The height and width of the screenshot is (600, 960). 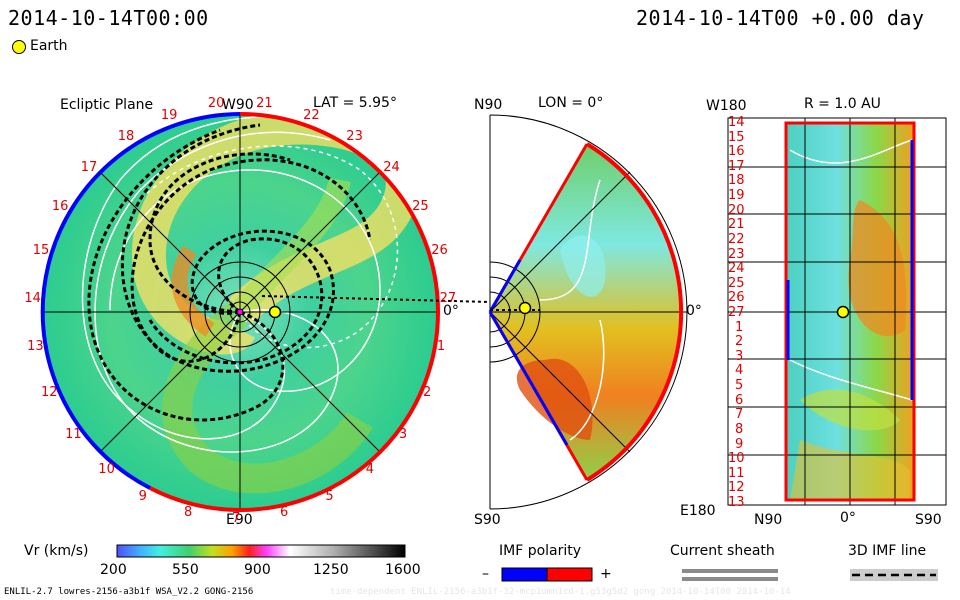 I want to click on radial-row-number: 19, so click(x=736, y=196).